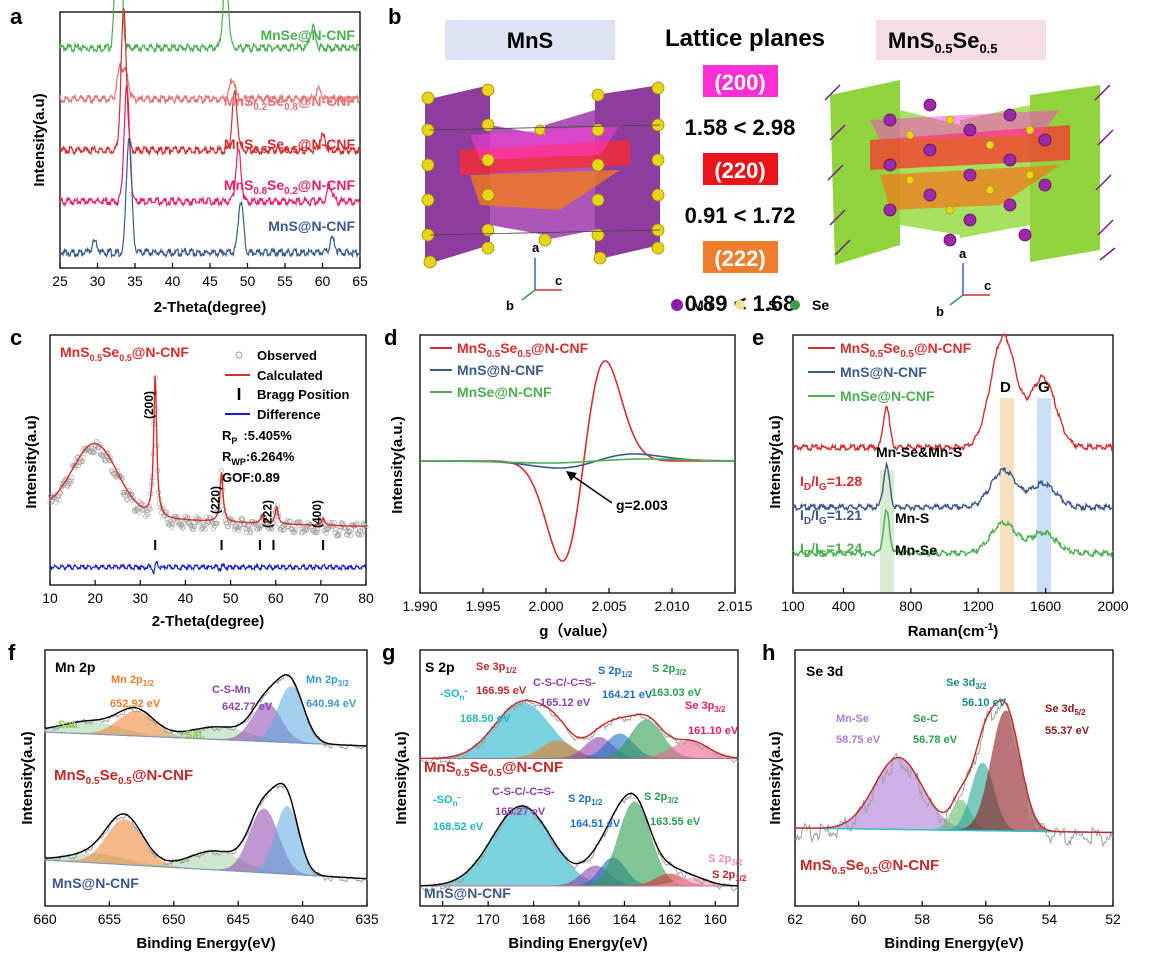 The width and height of the screenshot is (1167, 977). What do you see at coordinates (287, 355) in the screenshot?
I see `legend-observed: Observed` at bounding box center [287, 355].